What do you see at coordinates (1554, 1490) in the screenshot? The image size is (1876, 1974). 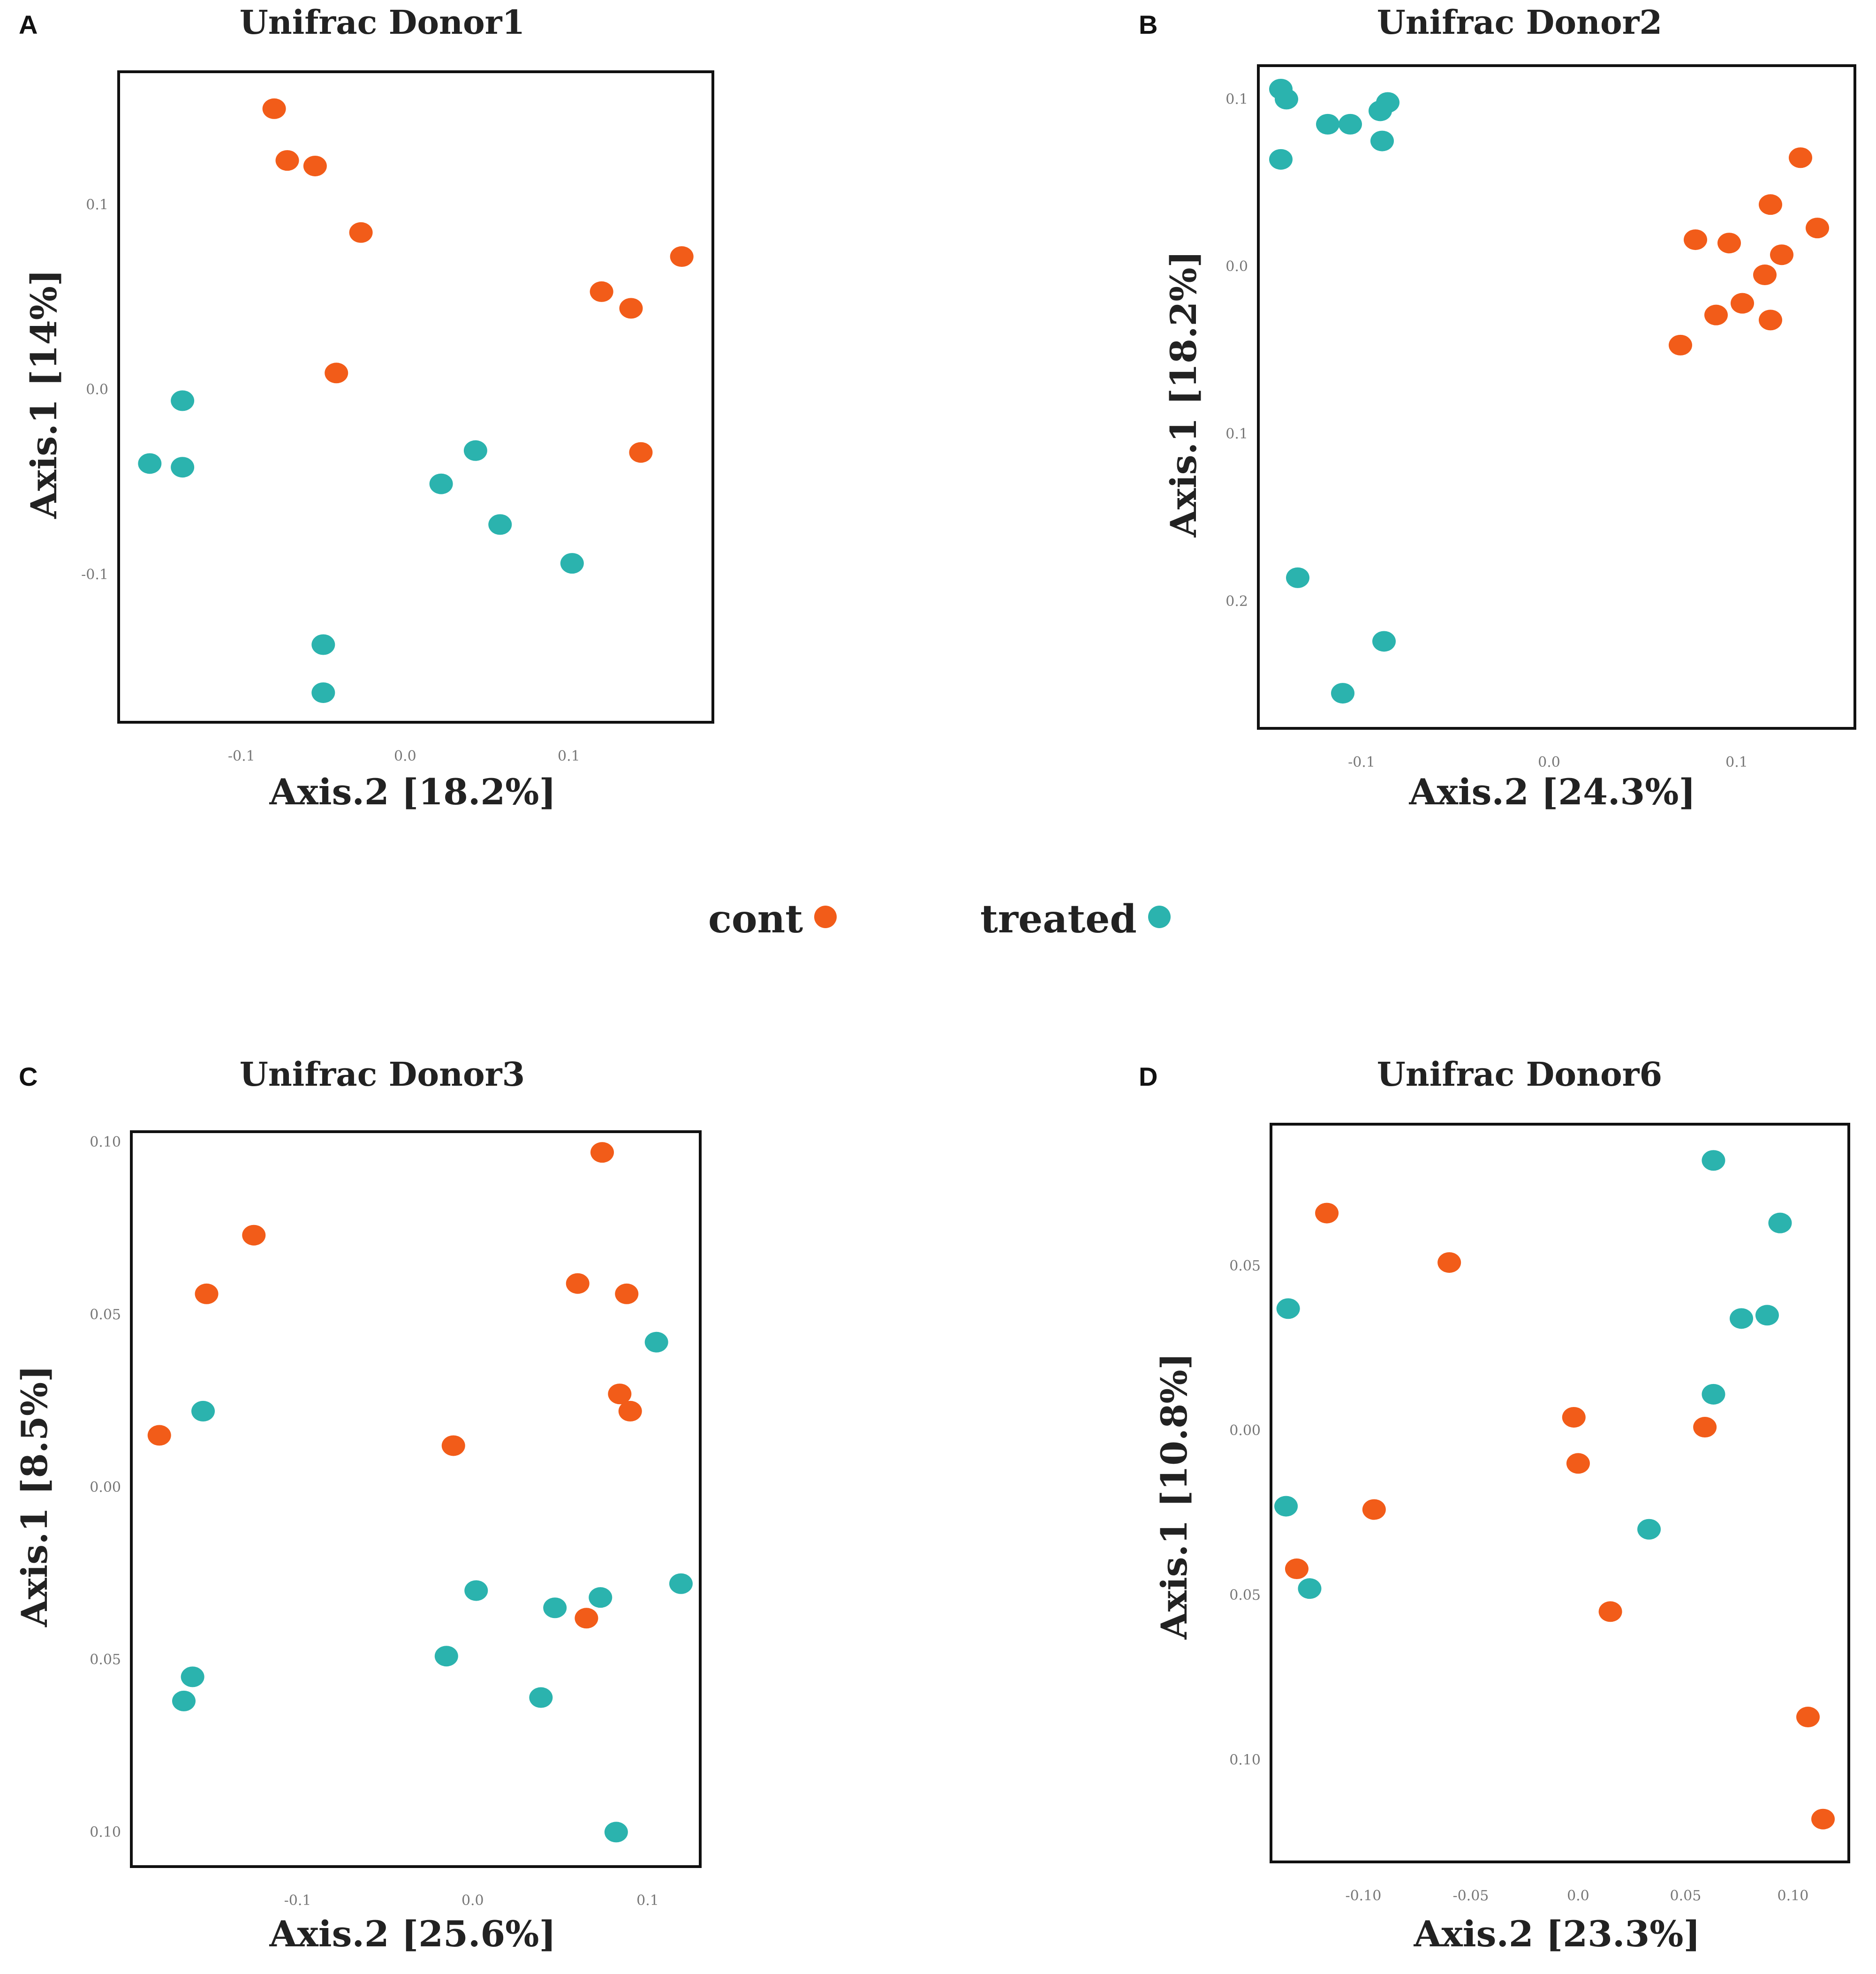 I see `panel-d-points` at bounding box center [1554, 1490].